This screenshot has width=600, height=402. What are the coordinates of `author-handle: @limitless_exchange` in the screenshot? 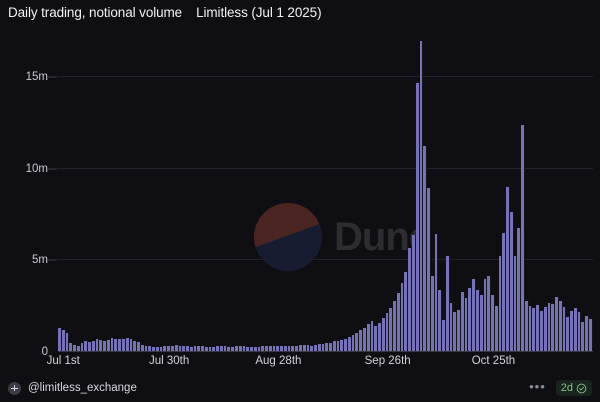 It's located at (82, 388).